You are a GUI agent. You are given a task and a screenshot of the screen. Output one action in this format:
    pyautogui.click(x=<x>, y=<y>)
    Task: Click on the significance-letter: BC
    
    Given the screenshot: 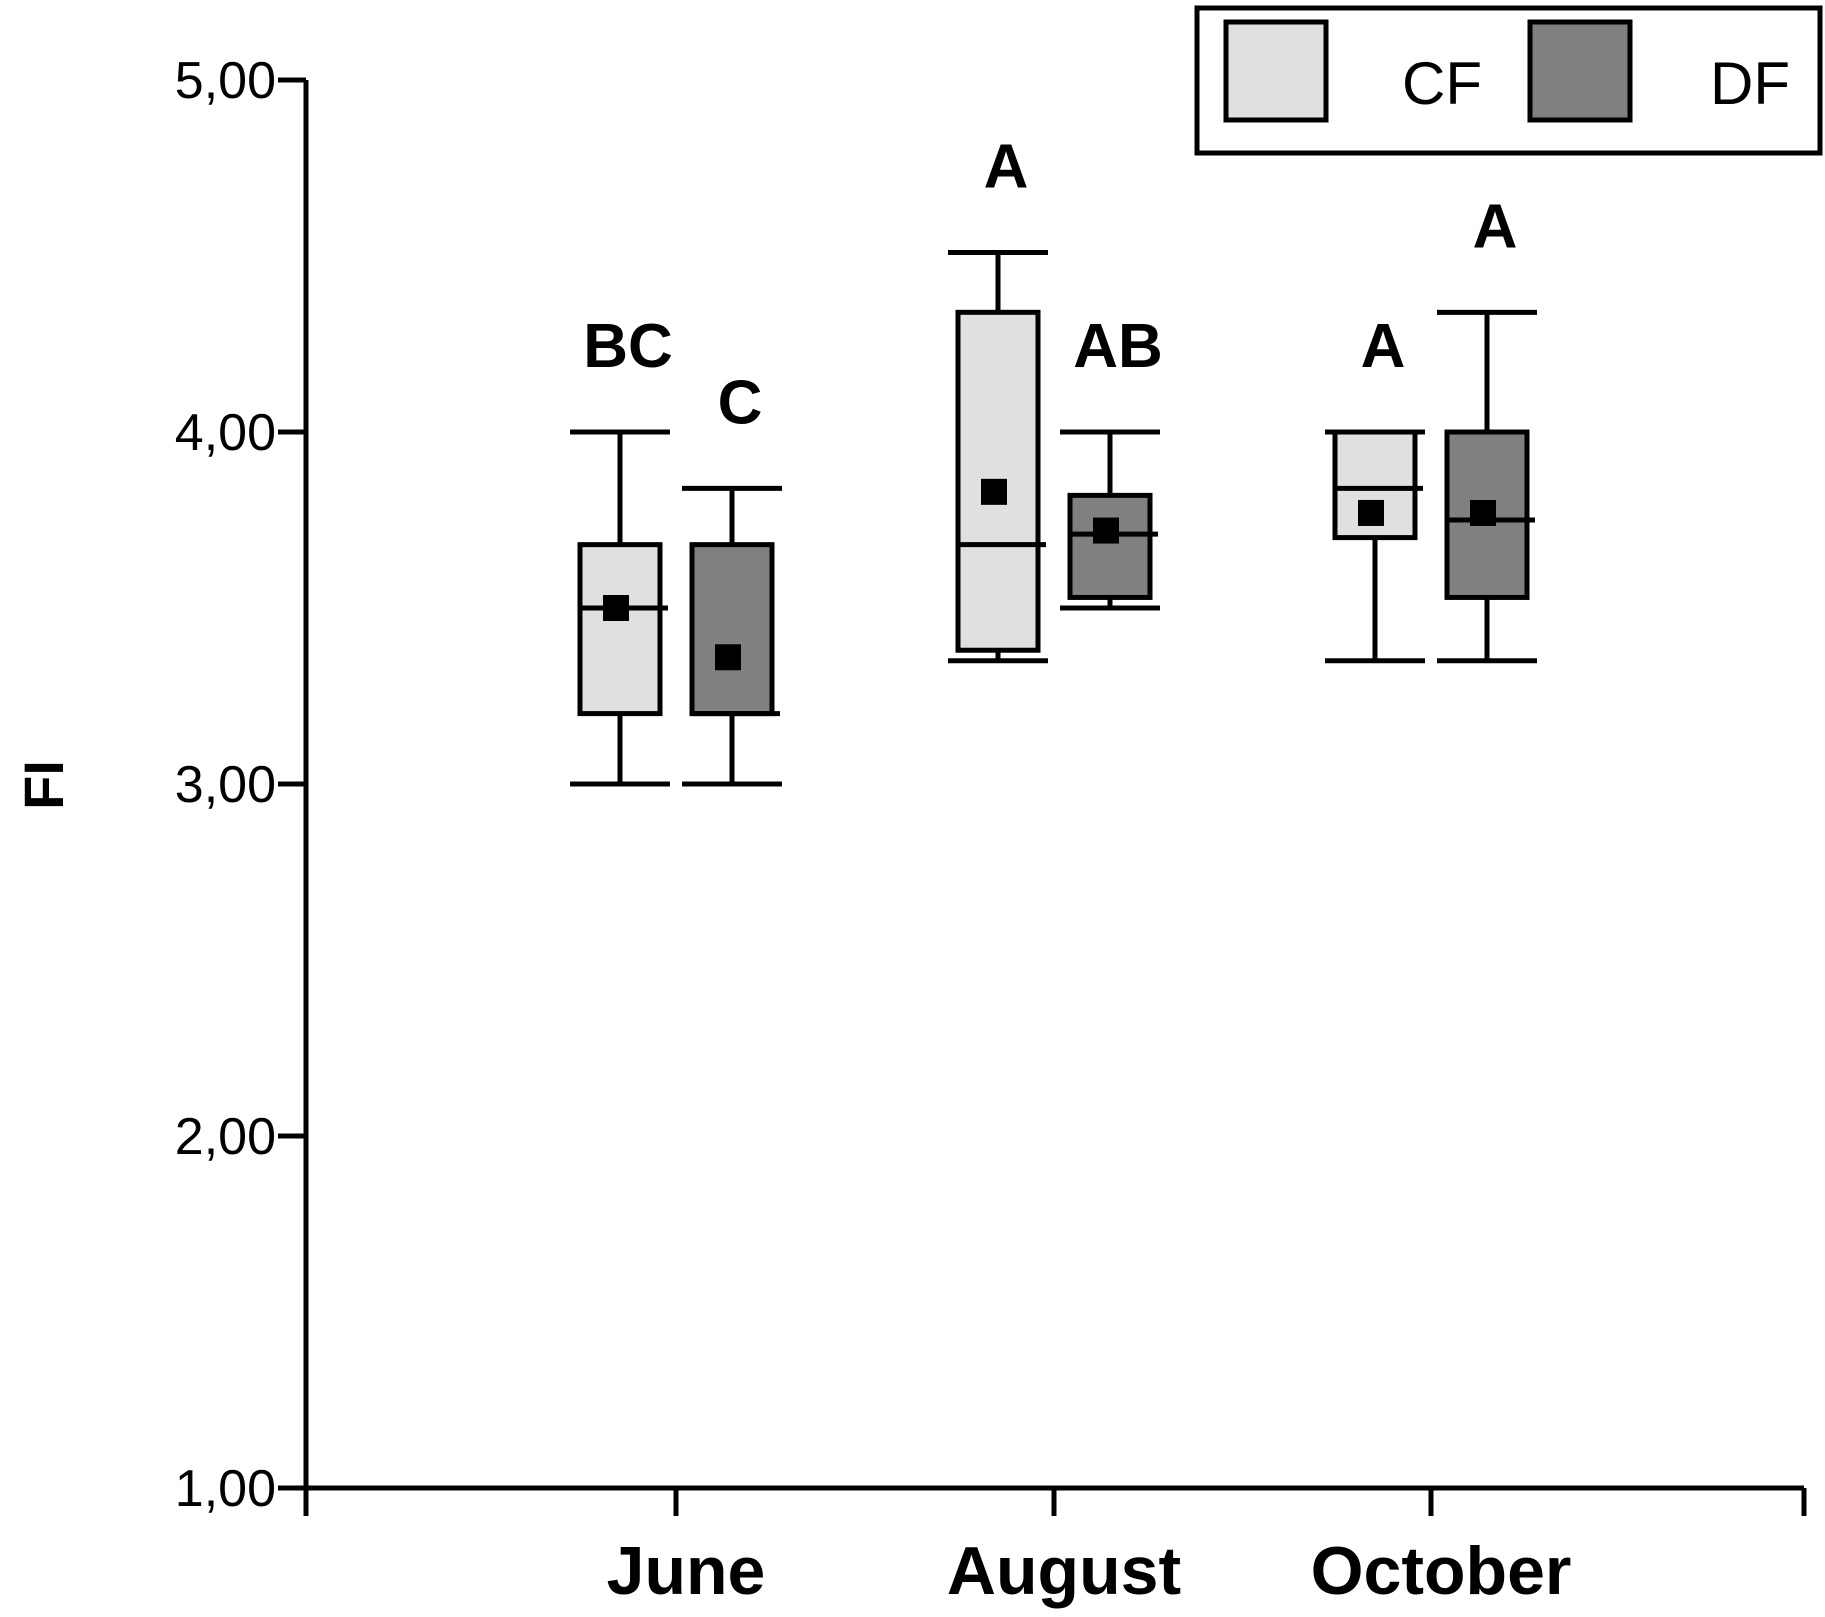 What is the action you would take?
    pyautogui.click(x=628, y=346)
    